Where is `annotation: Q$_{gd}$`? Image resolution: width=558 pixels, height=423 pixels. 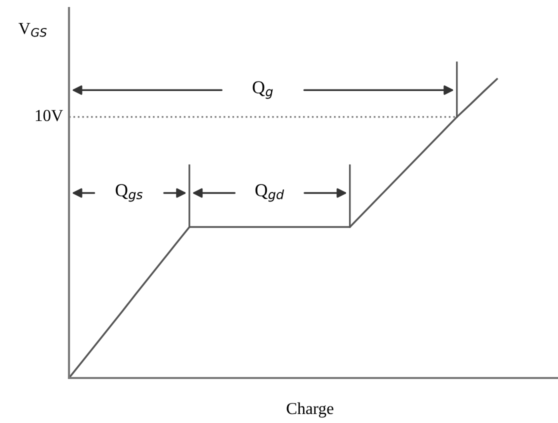 annotation: Q$_{gd}$ is located at coordinates (269, 193).